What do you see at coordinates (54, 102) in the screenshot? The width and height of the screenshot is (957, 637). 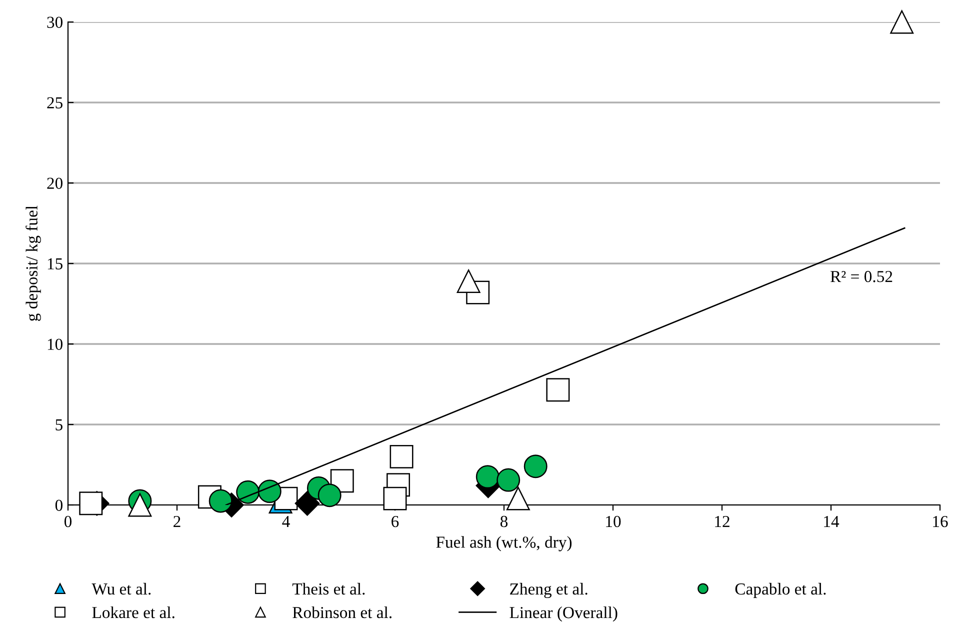 I see `y-tick-label: 25` at bounding box center [54, 102].